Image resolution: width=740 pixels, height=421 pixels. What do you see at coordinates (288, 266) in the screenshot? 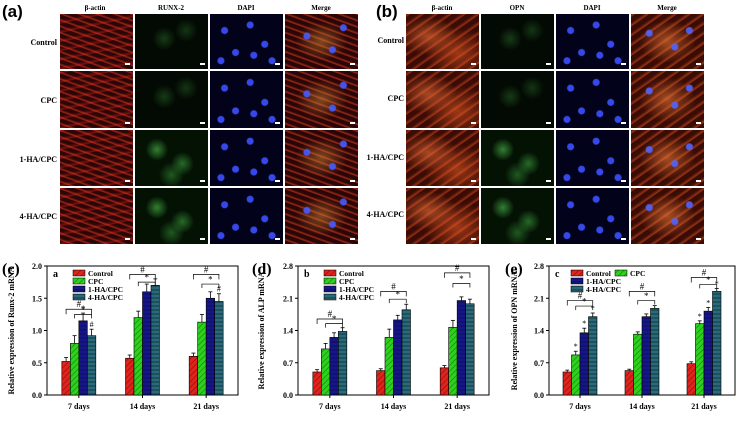
I see `y-tick-label: 2.8` at bounding box center [288, 266].